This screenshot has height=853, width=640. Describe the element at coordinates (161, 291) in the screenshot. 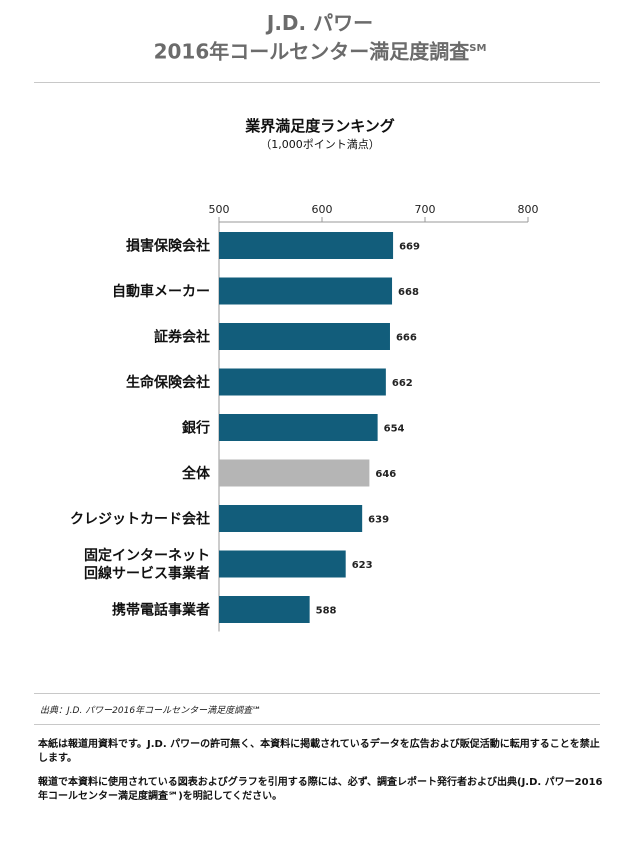

I see `category-label: 自動車メーカー` at that location.